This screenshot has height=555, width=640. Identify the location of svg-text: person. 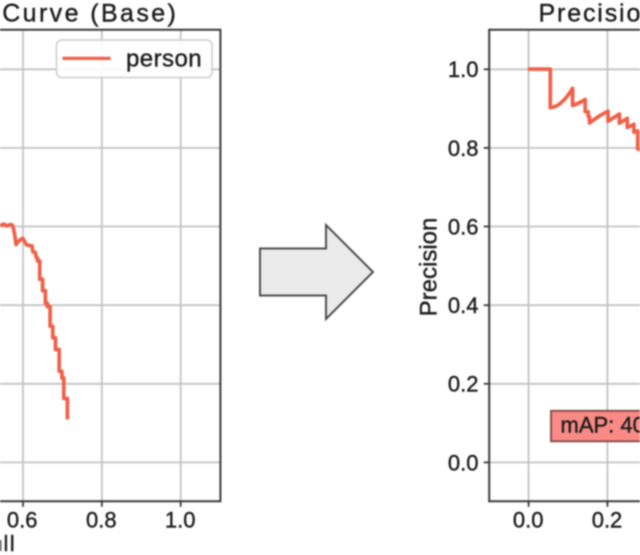
(164, 59).